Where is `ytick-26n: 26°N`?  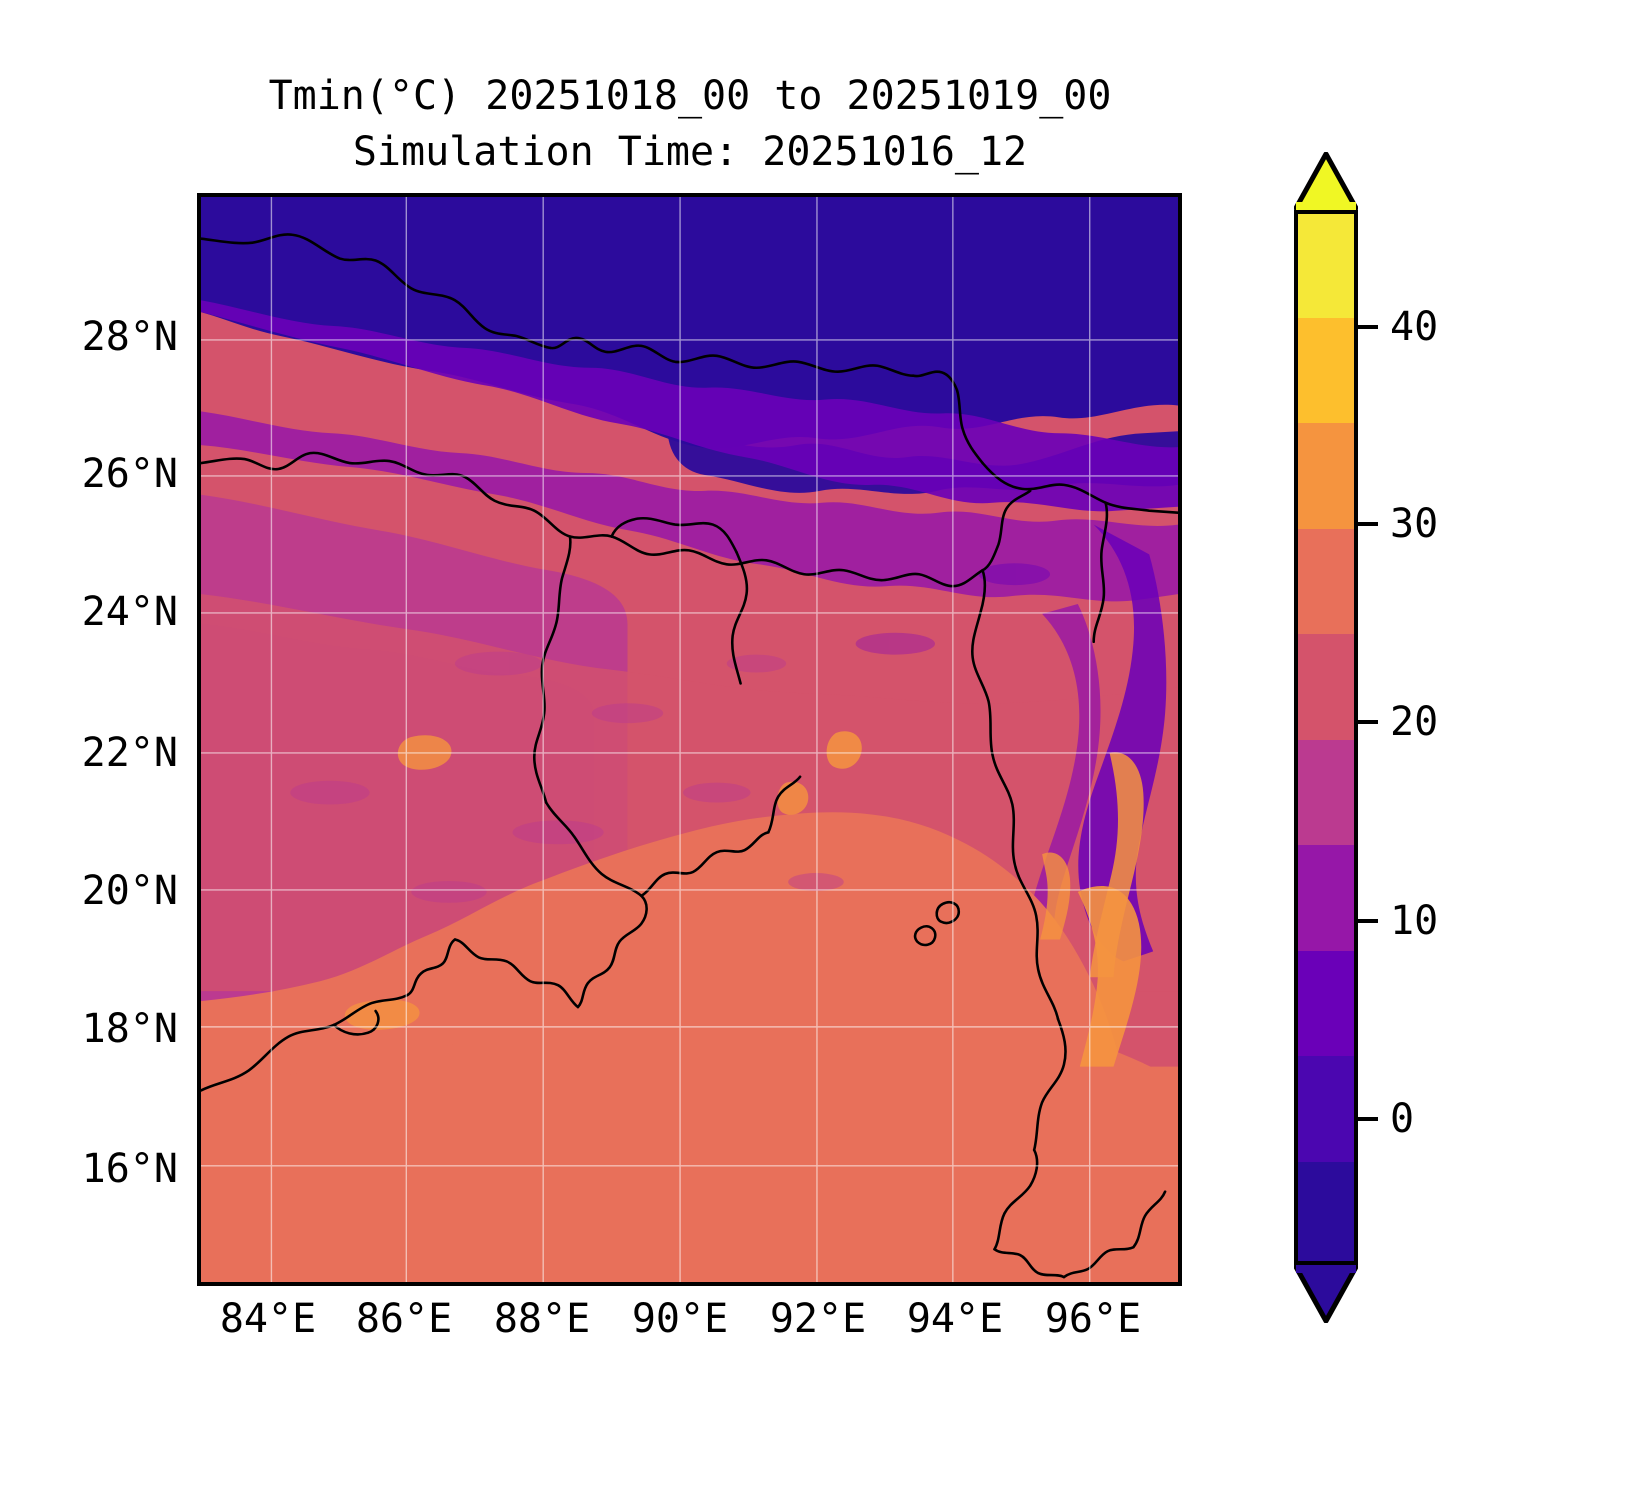 ytick-26n: 26°N is located at coordinates (129, 474).